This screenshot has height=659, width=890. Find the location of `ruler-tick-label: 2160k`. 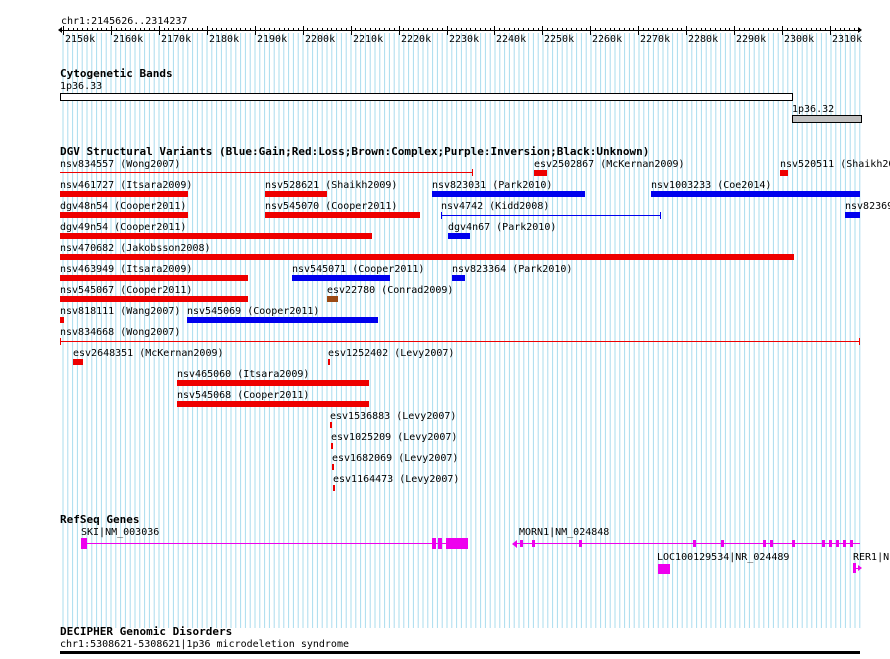

ruler-tick-label: 2160k is located at coordinates (128, 39).